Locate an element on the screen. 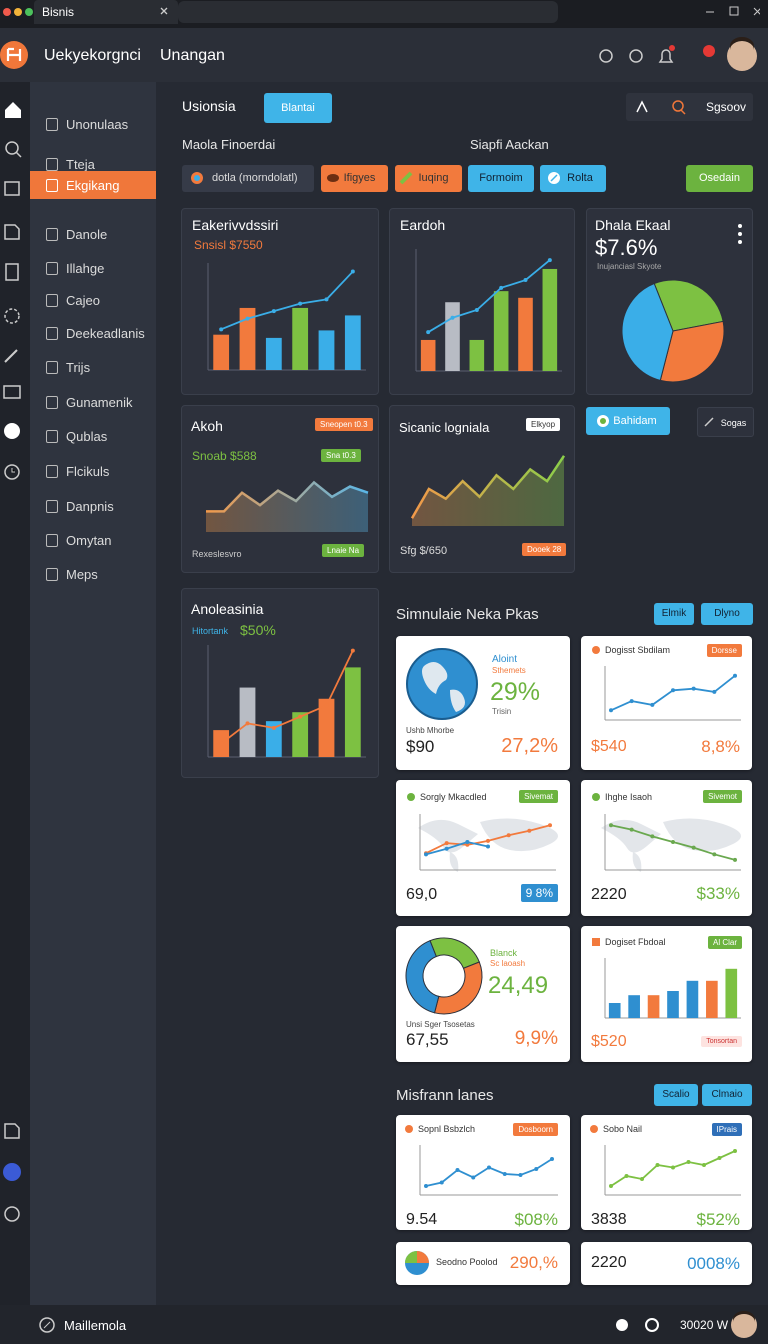 This screenshot has width=768, height=1344. nav-item: Danpnis is located at coordinates (93, 506).